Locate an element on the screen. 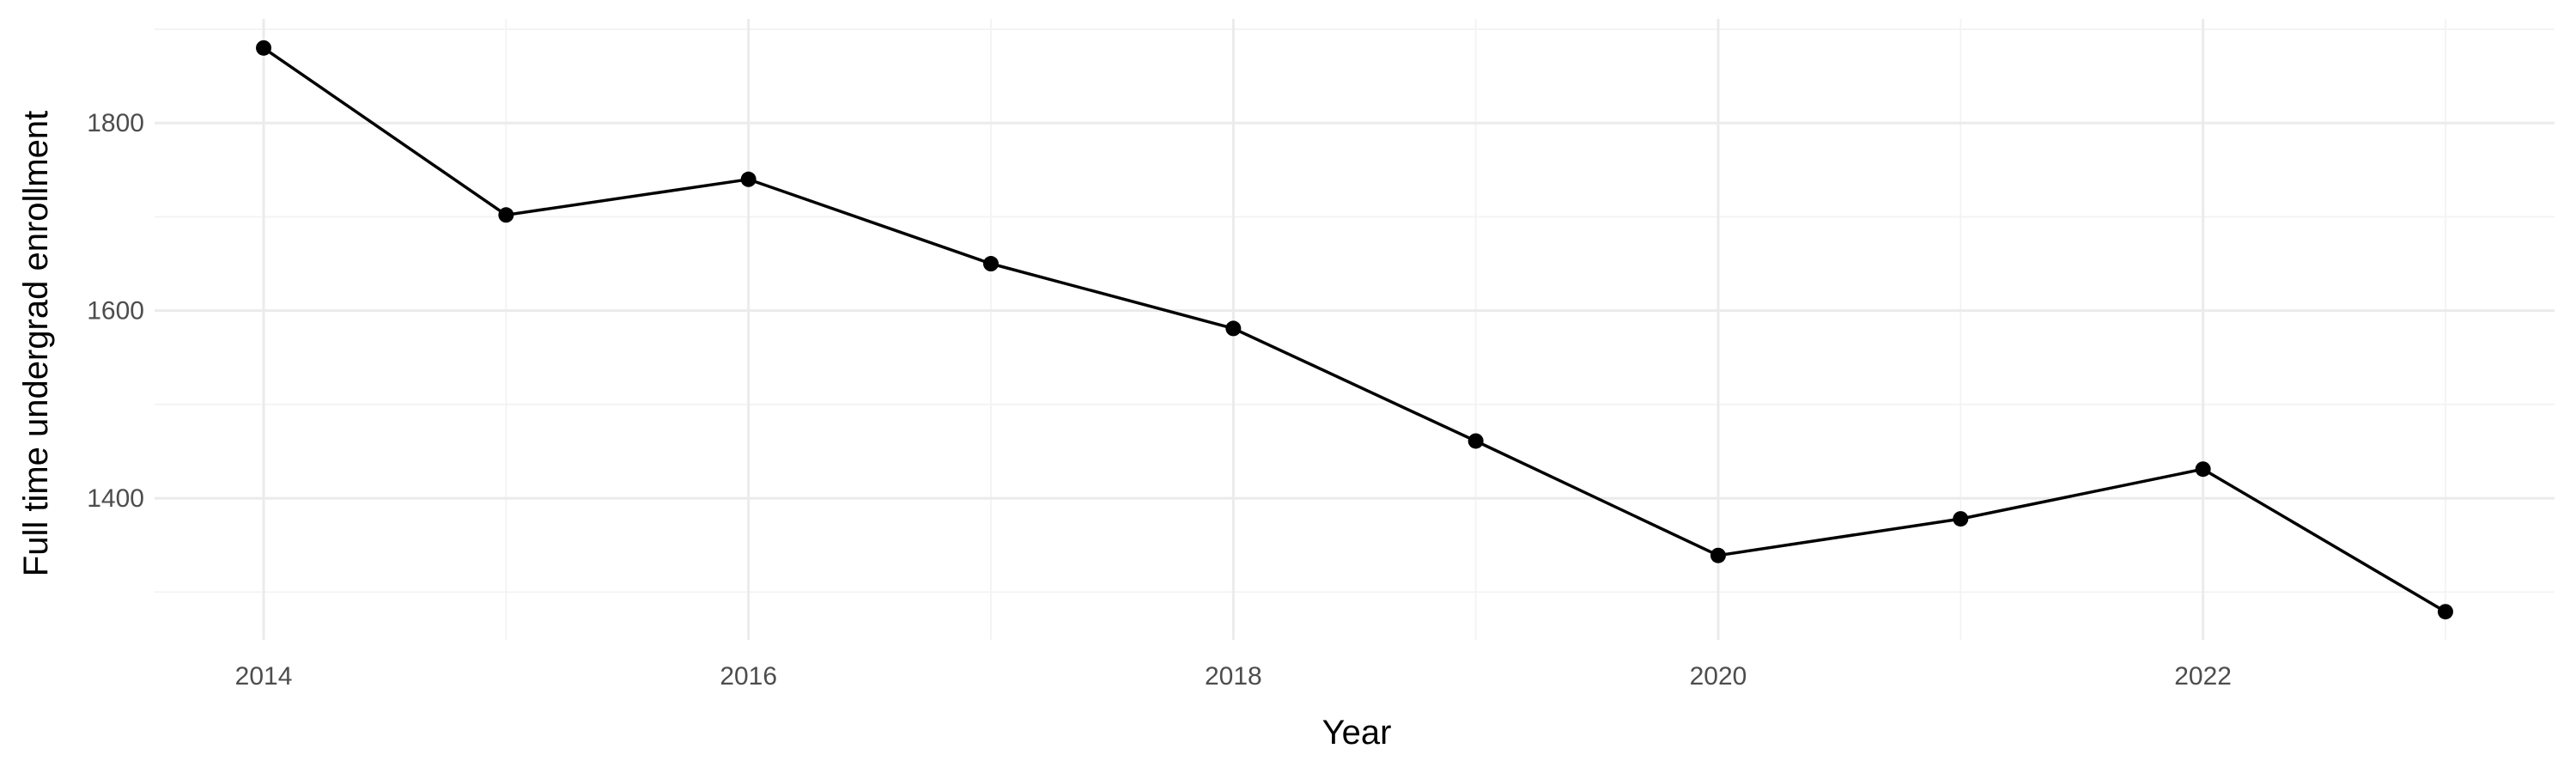 The height and width of the screenshot is (773, 2576). y-tick-label: 1600 is located at coordinates (116, 311).